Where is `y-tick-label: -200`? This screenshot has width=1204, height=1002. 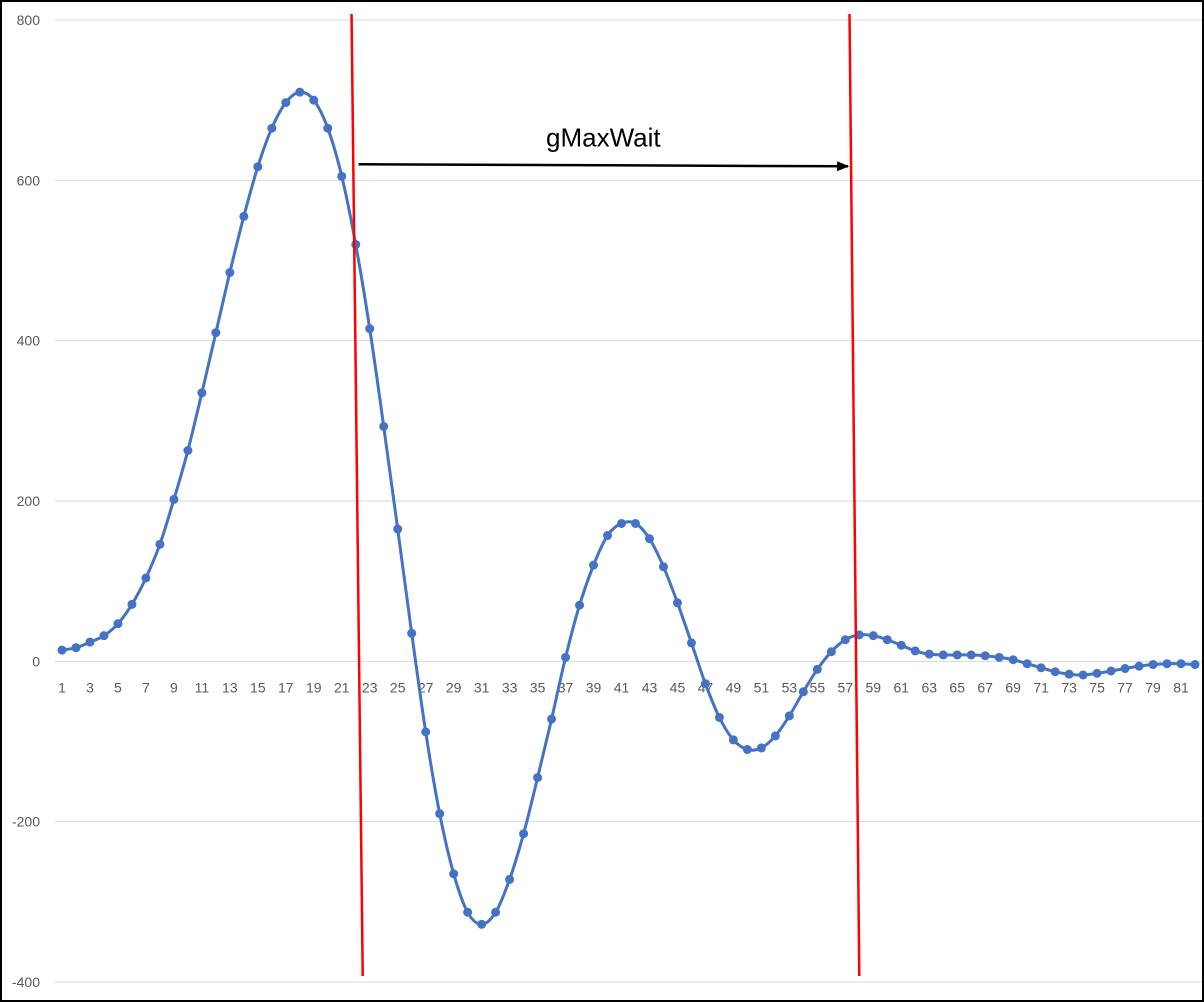
y-tick-label: -200 is located at coordinates (26, 822).